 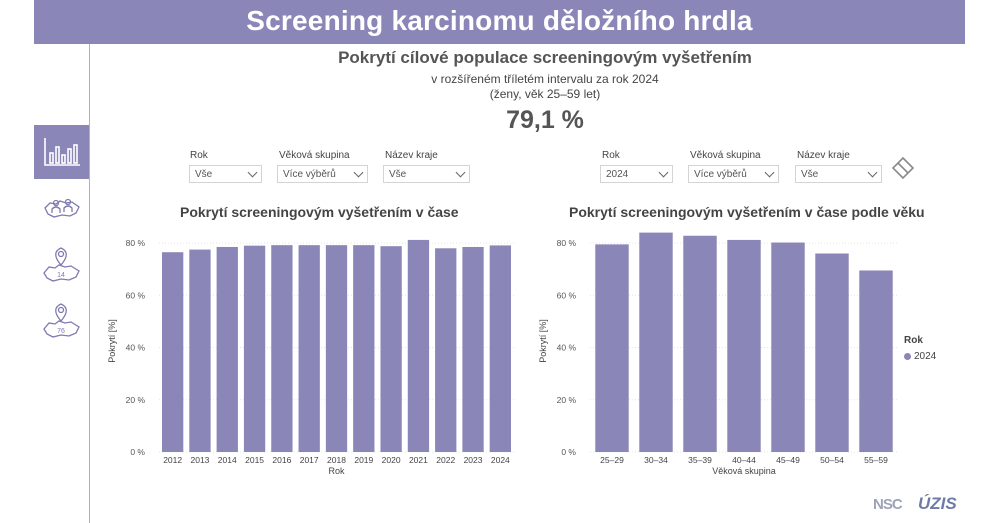 I want to click on nav-item-districts-14: 14, so click(x=61, y=264).